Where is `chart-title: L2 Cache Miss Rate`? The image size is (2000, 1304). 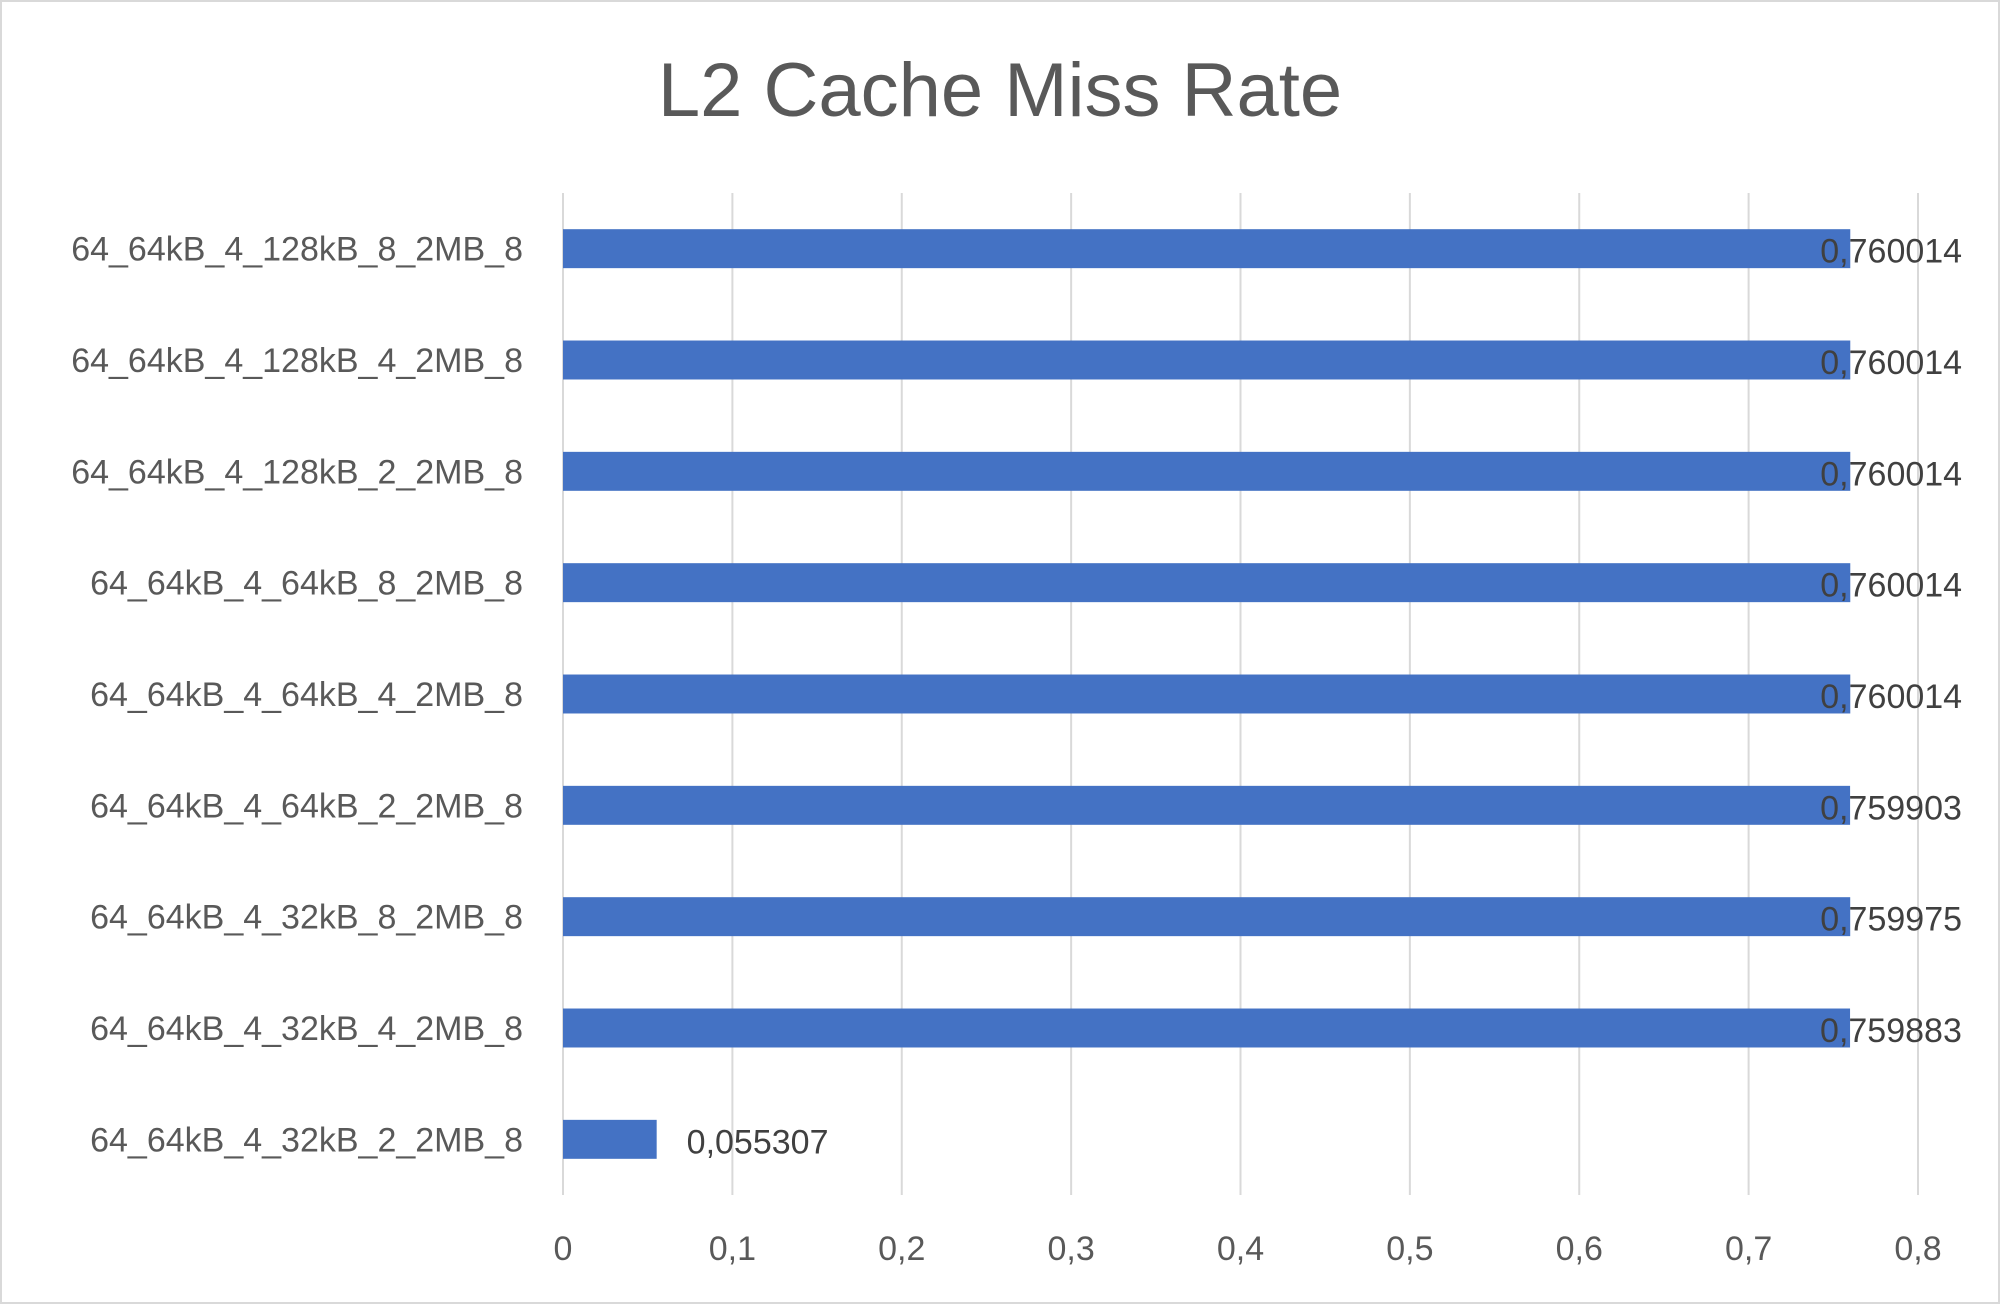 chart-title: L2 Cache Miss Rate is located at coordinates (1000, 90).